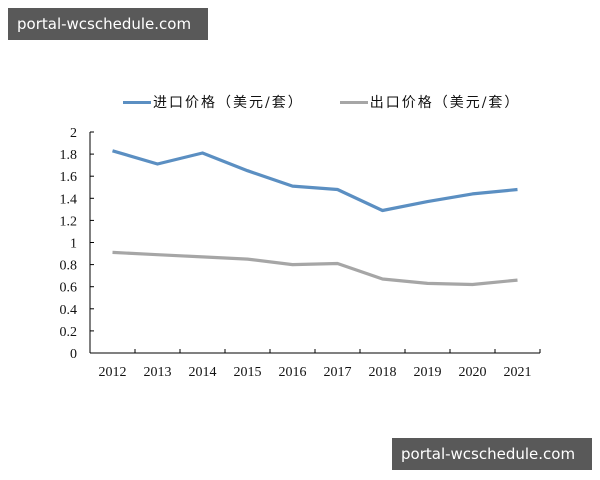 The width and height of the screenshot is (600, 480). What do you see at coordinates (428, 372) in the screenshot?
I see `x-tick-label: 2019` at bounding box center [428, 372].